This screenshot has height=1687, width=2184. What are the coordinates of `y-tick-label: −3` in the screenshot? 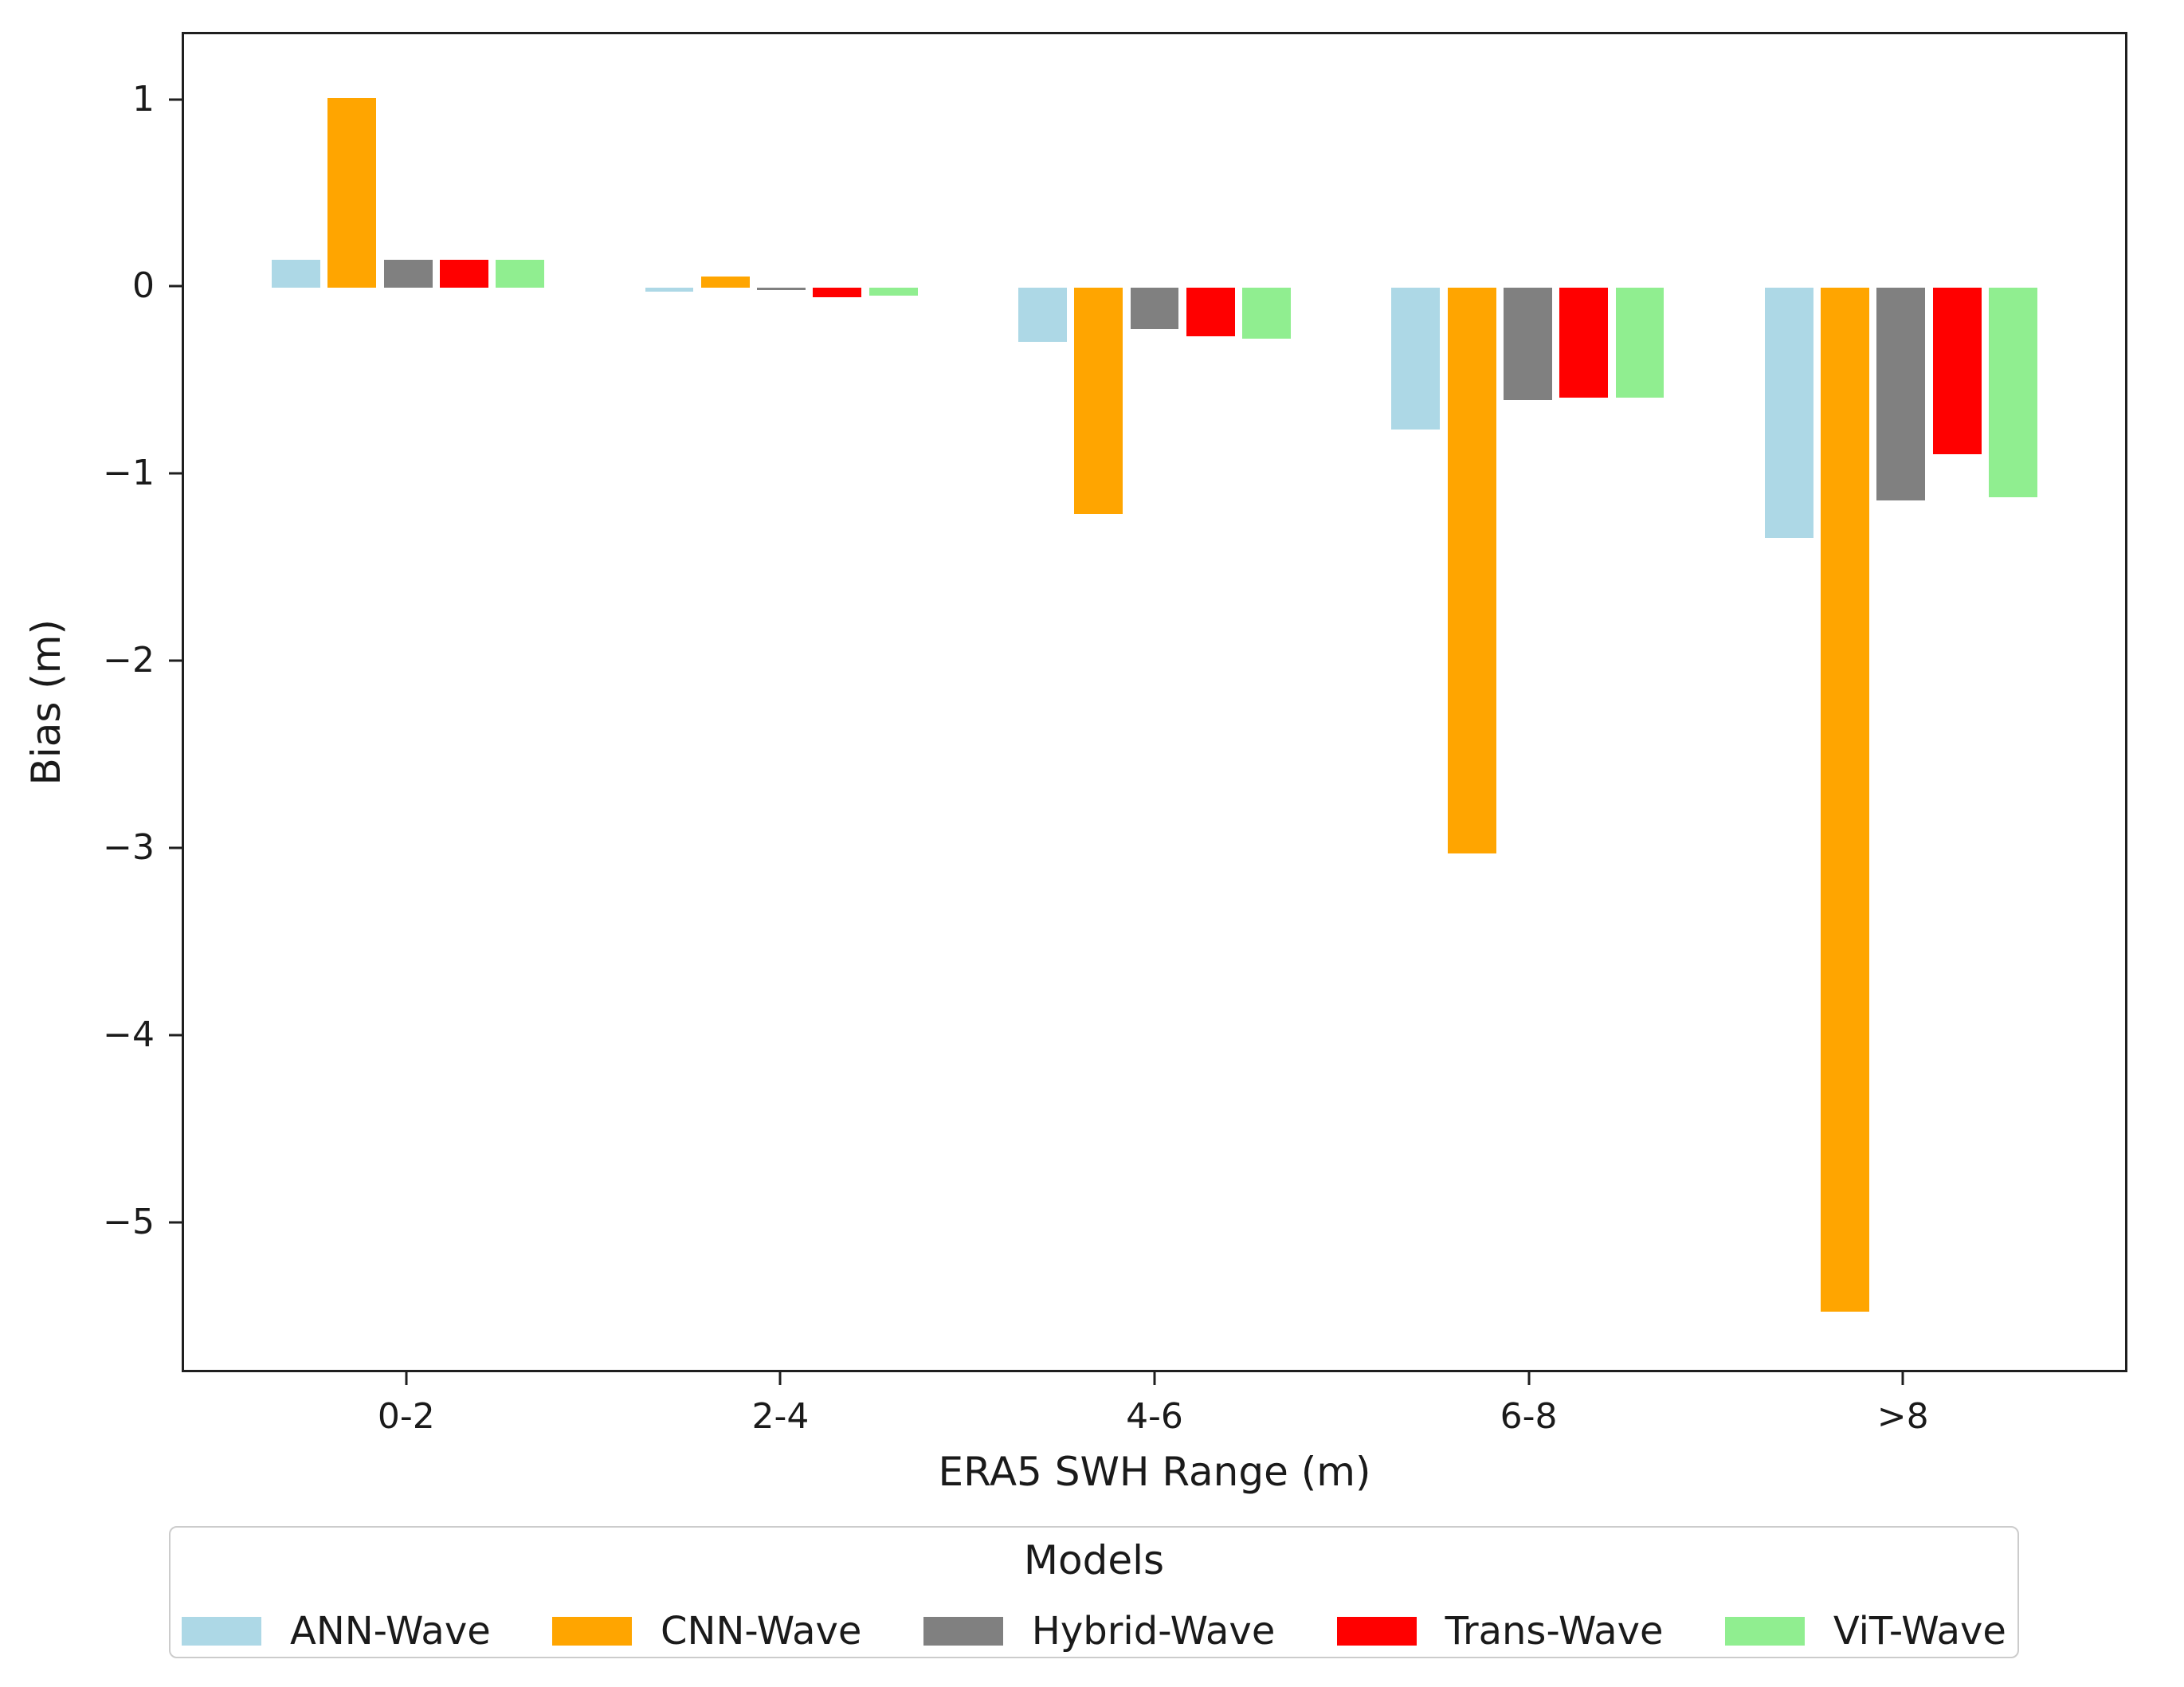 It's located at (129, 848).